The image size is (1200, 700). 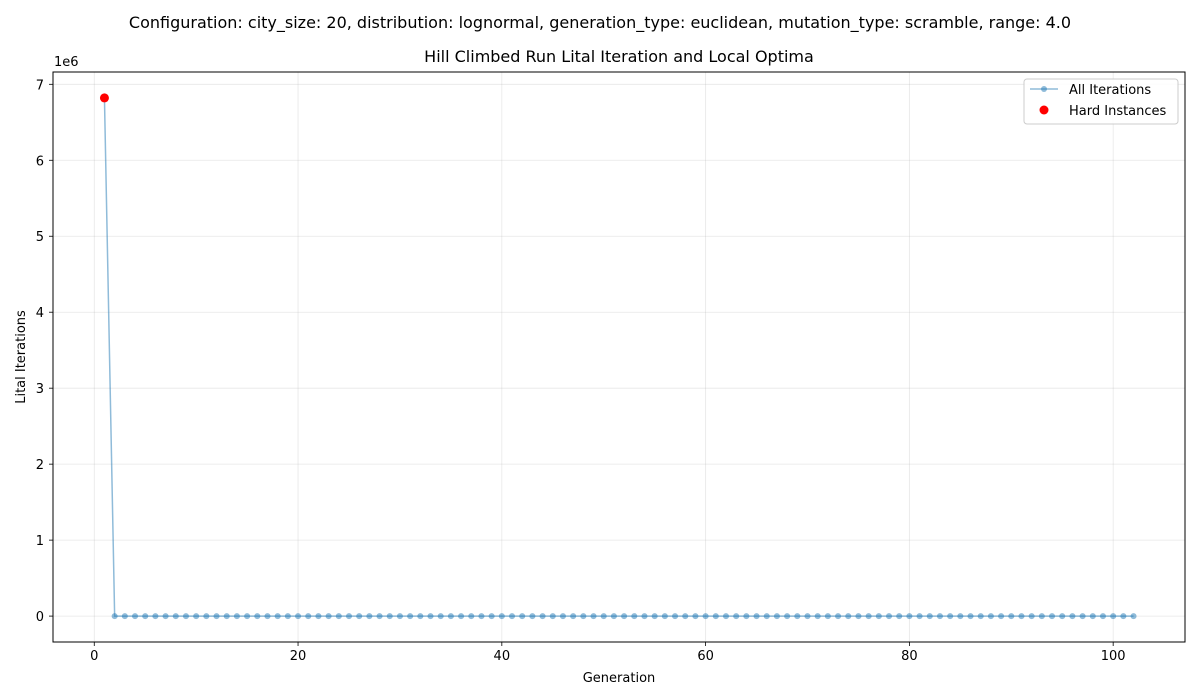 I want to click on y-tick-label: 2, so click(x=40, y=465).